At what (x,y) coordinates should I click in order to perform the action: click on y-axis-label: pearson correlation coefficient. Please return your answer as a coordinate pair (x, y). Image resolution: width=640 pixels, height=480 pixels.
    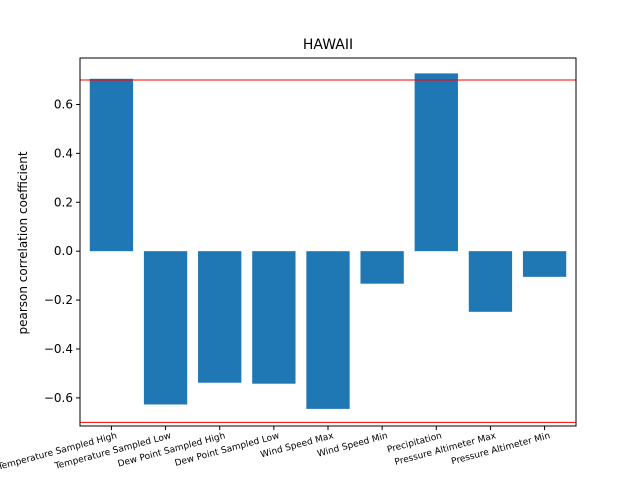
    Looking at the image, I should click on (23, 242).